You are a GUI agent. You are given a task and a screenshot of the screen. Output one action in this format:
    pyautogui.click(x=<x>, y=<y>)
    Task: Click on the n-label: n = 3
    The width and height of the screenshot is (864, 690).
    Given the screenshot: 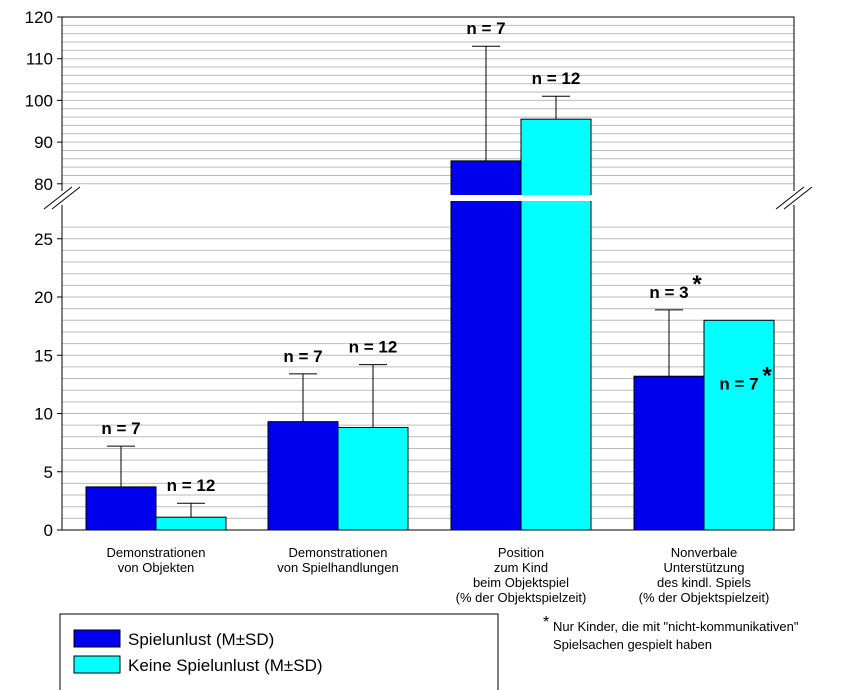 What is the action you would take?
    pyautogui.click(x=668, y=292)
    